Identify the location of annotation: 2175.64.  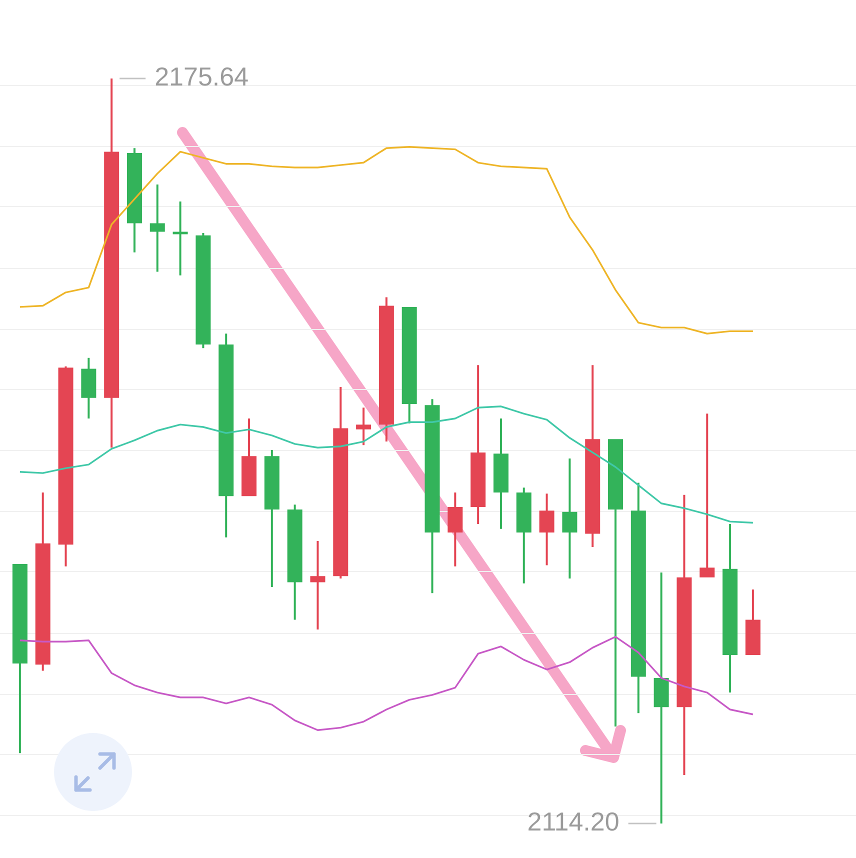
(201, 77).